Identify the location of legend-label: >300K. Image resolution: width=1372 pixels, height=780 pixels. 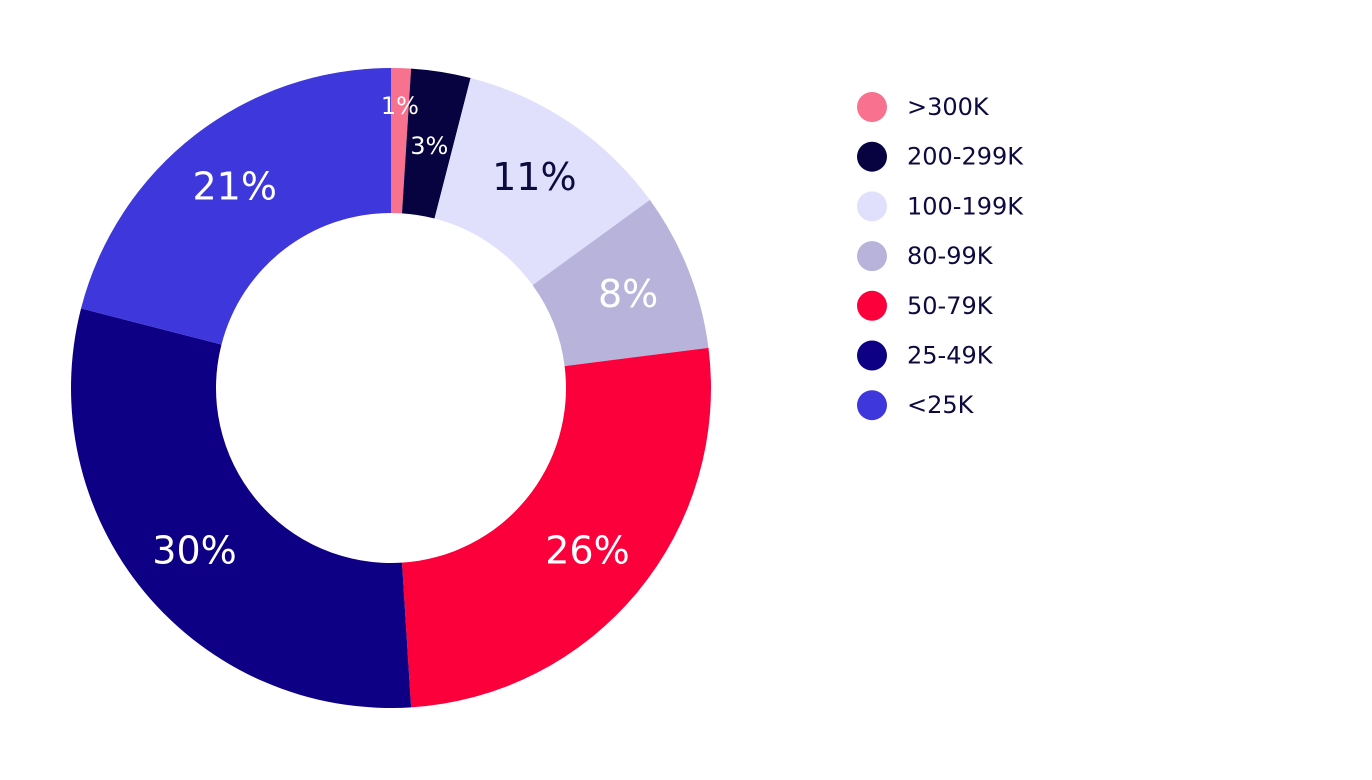
(948, 107).